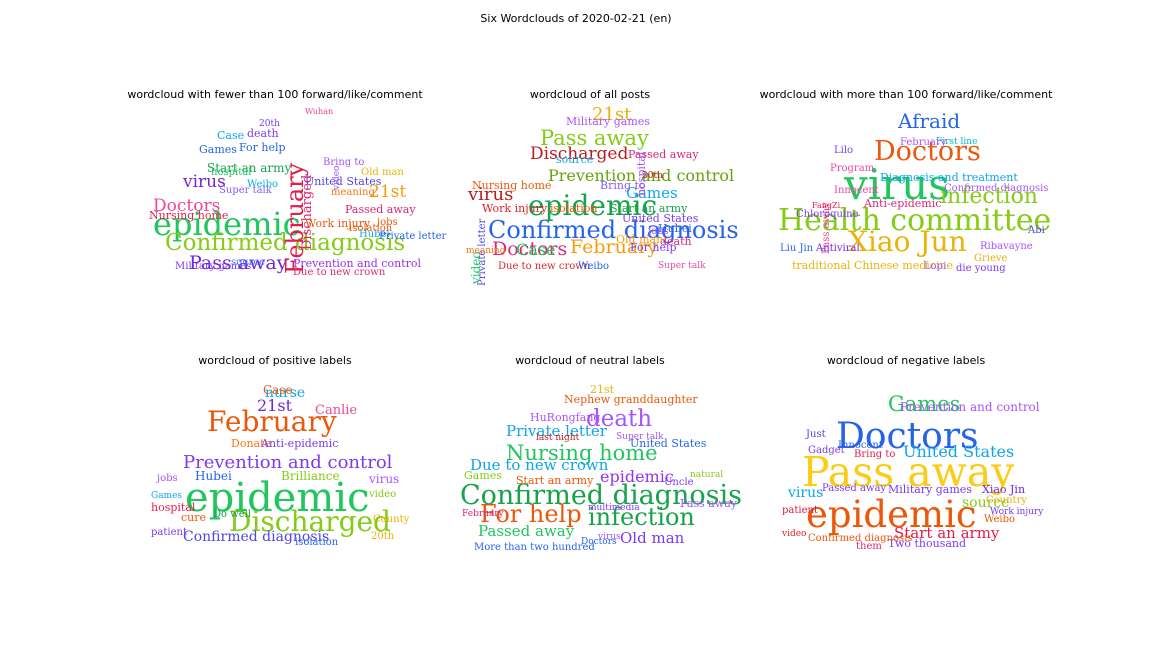 The width and height of the screenshot is (1152, 648). What do you see at coordinates (1006, 246) in the screenshot?
I see `wordcloud-word: Ribavayne` at bounding box center [1006, 246].